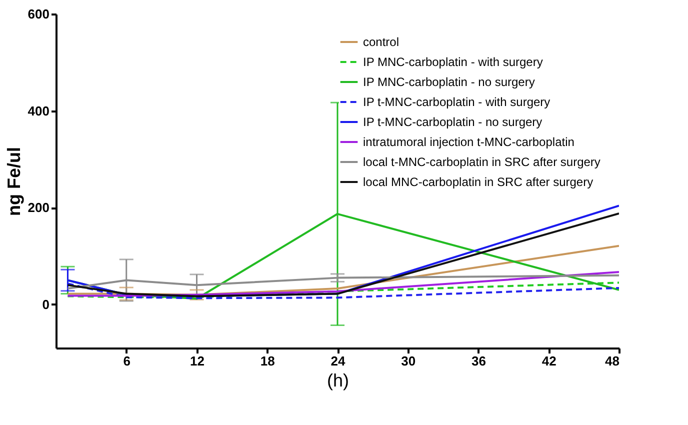 This screenshot has width=688, height=425. I want to click on x-tick-label: 42, so click(549, 361).